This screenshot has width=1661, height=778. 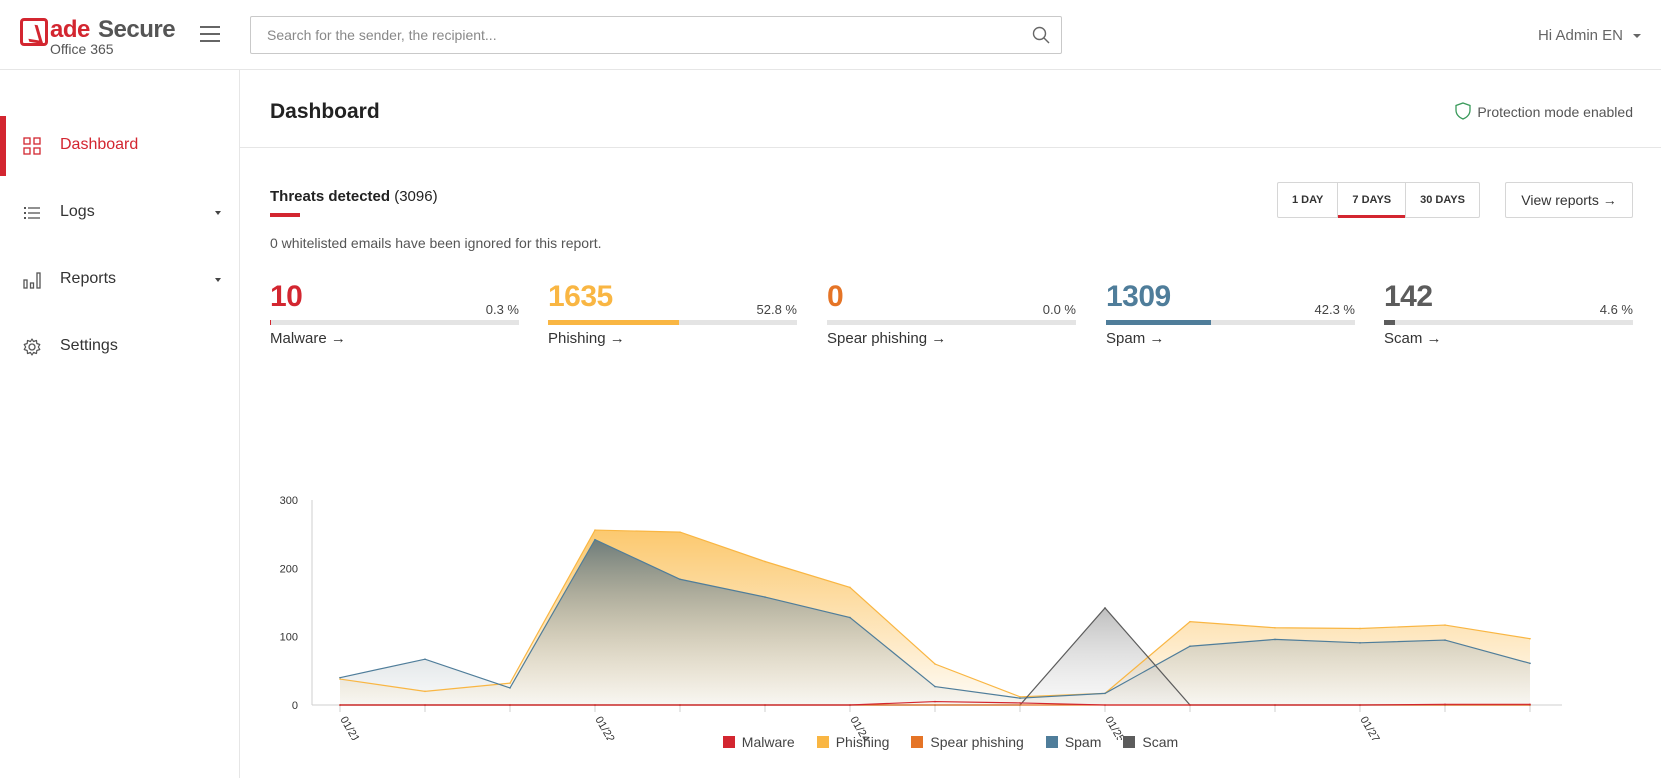 I want to click on stat-count: 1635, so click(x=580, y=296).